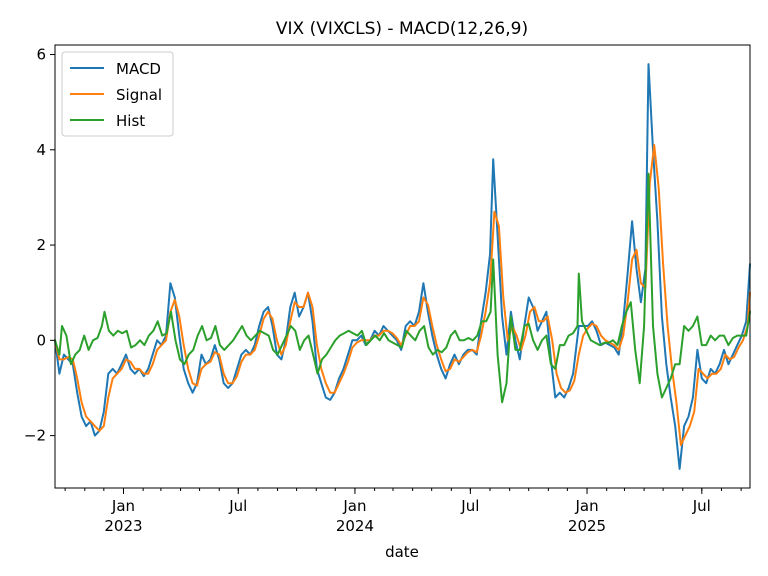 This screenshot has width=768, height=576. What do you see at coordinates (355, 526) in the screenshot?
I see `x-tick-year-label: 2024` at bounding box center [355, 526].